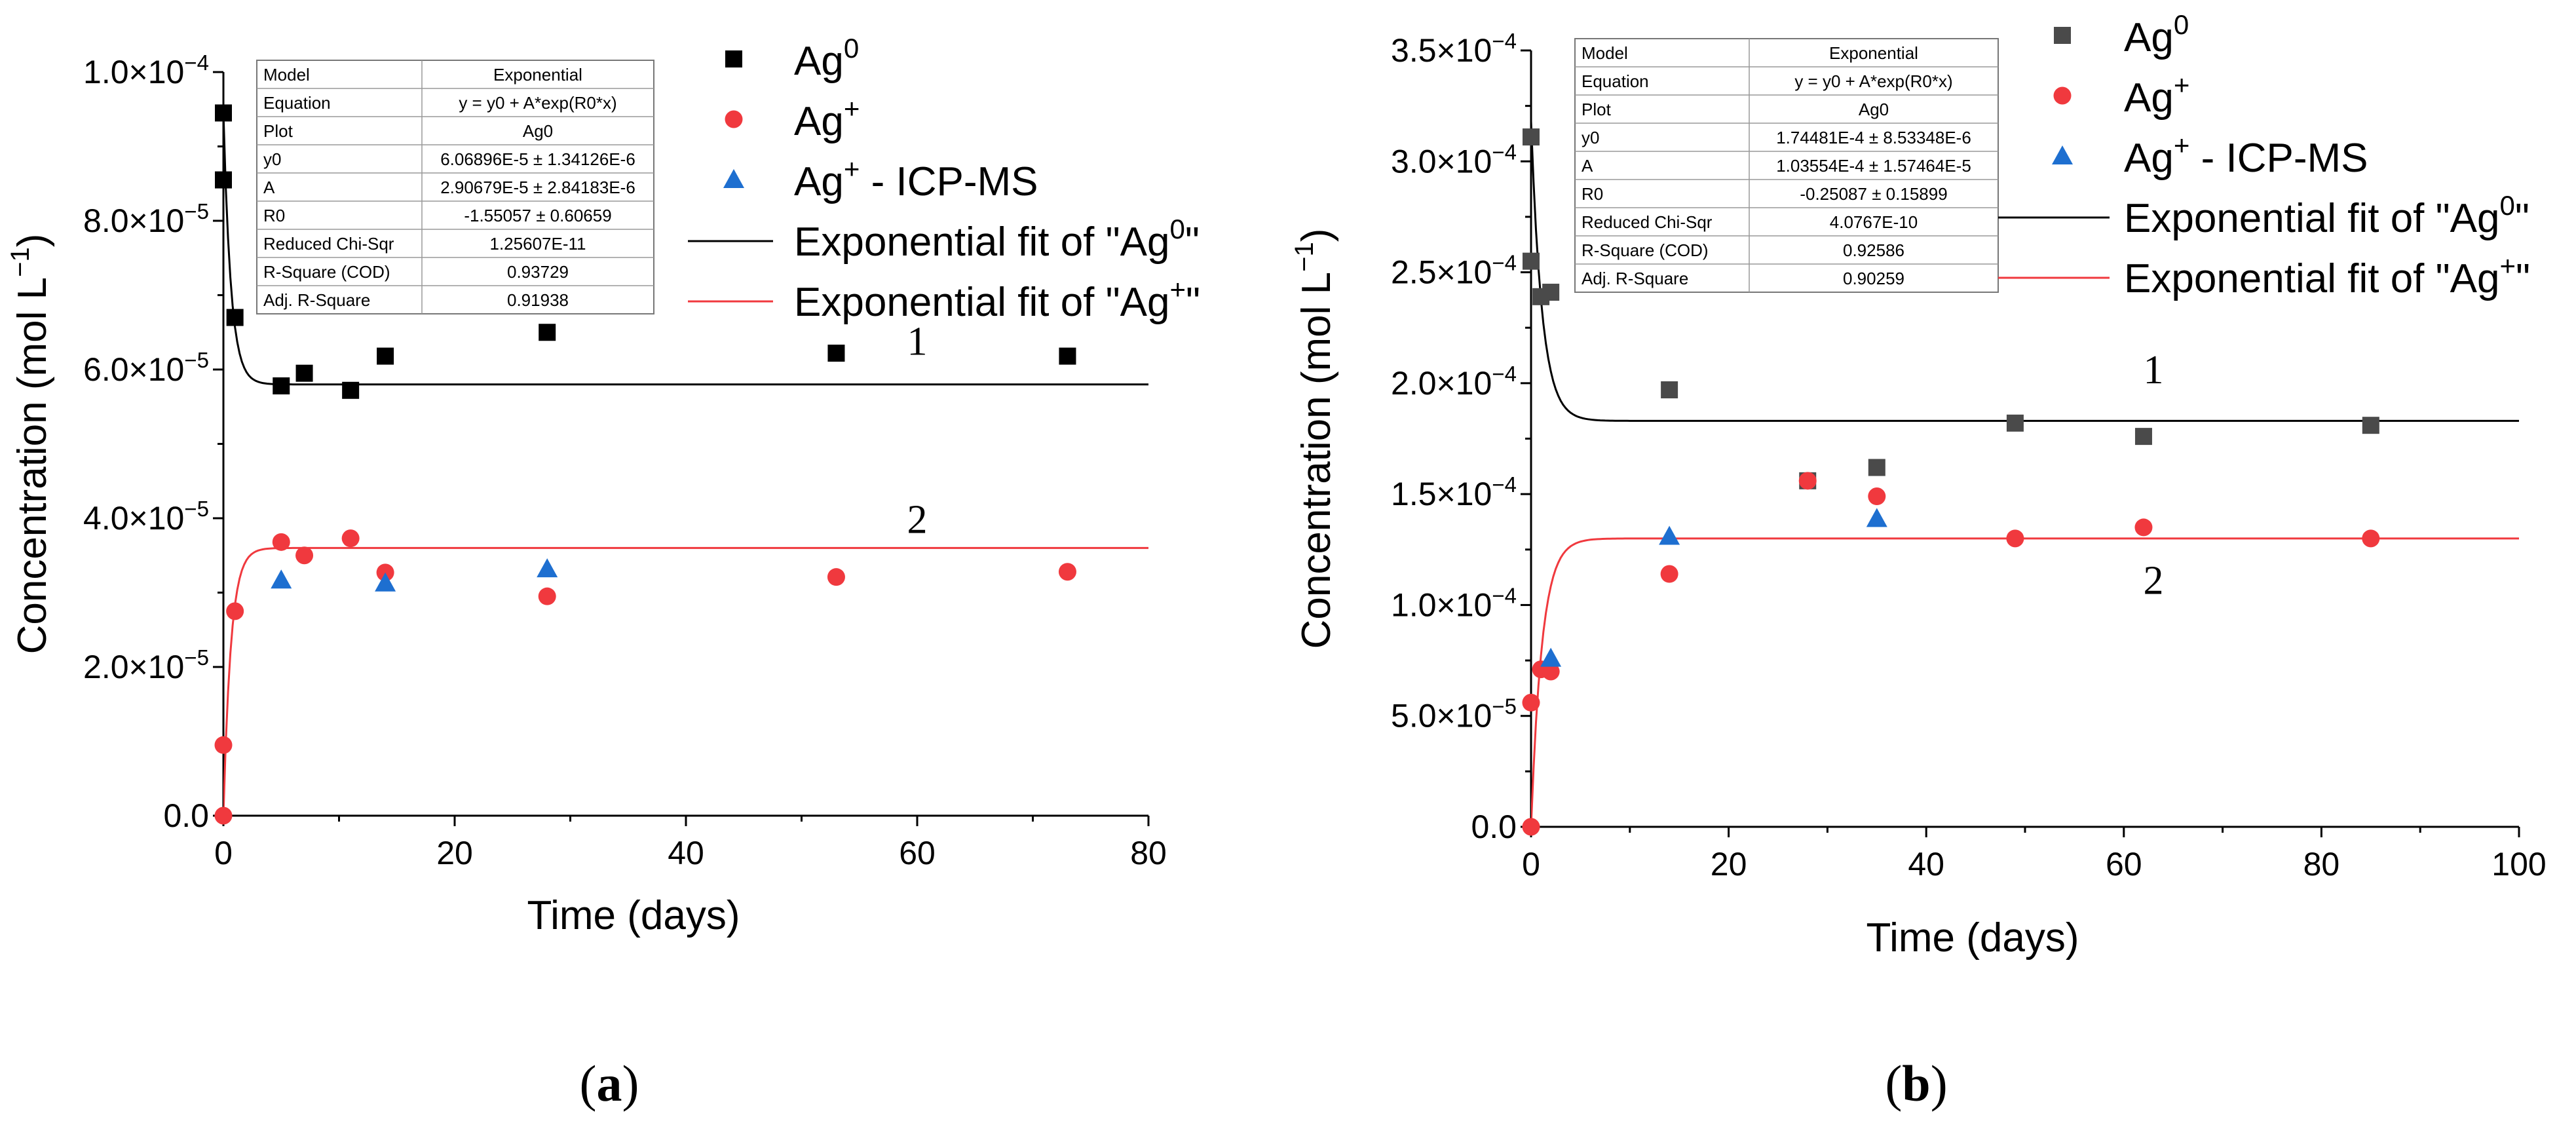 The height and width of the screenshot is (1121, 2576). I want to click on panel-caption: (b), so click(1916, 1083).